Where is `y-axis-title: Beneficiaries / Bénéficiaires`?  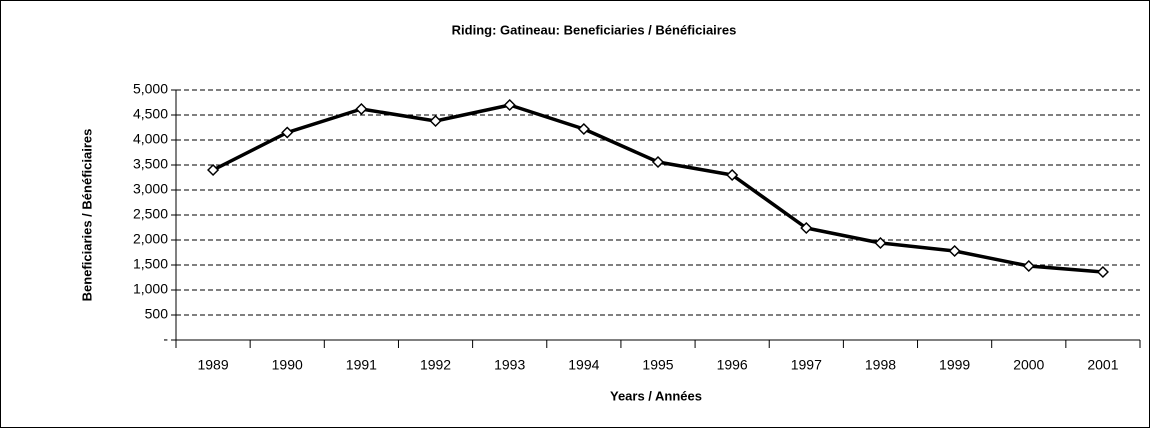
y-axis-title: Beneficiaries / Bénéficiaires is located at coordinates (86, 215).